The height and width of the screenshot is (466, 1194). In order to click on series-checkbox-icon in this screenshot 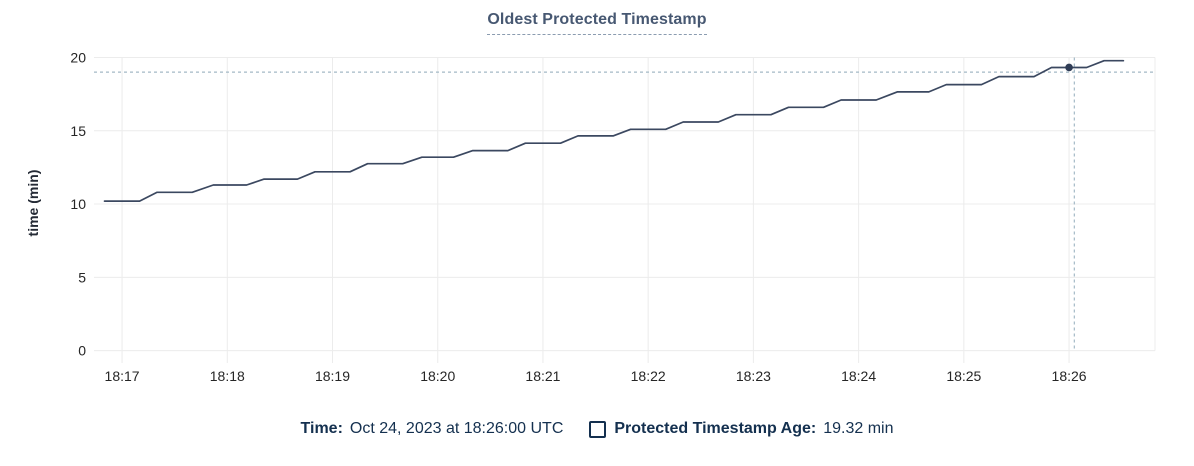, I will do `click(598, 429)`.